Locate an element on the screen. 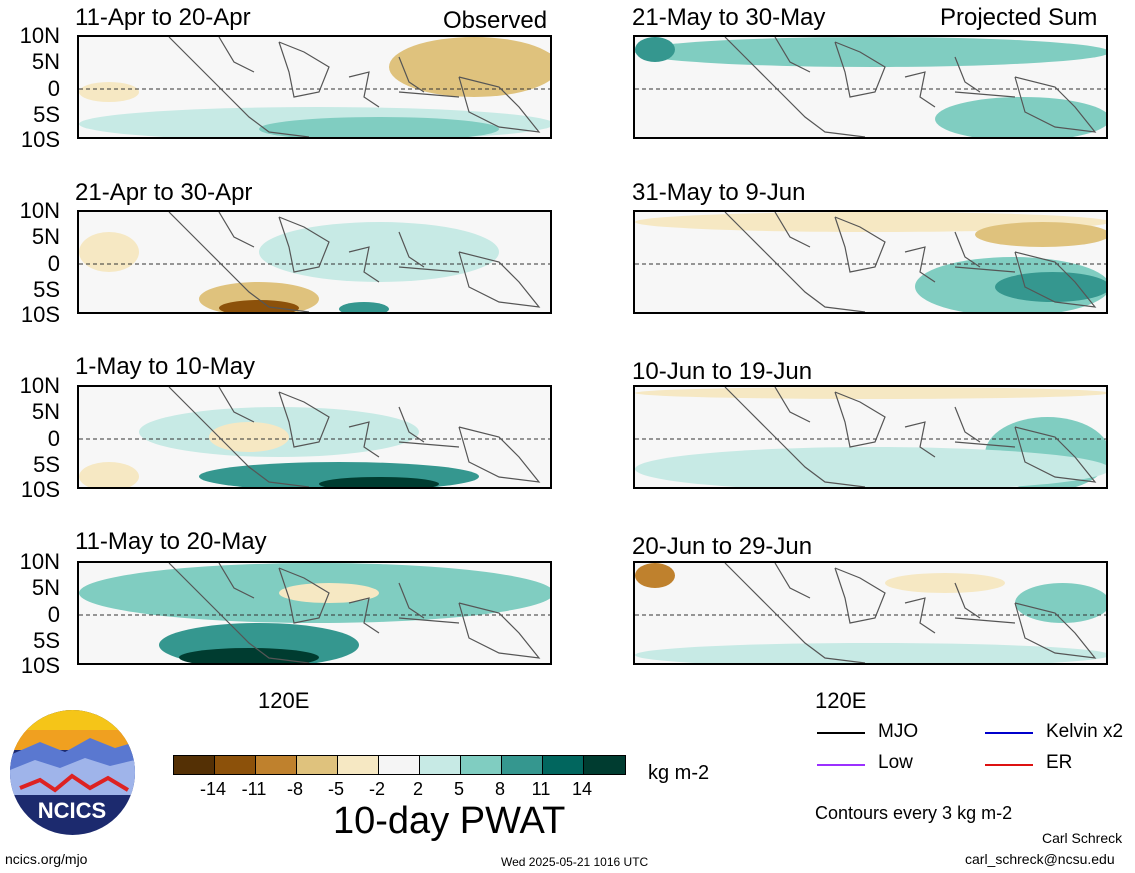  author-name: Carl Schreck is located at coordinates (1082, 838).